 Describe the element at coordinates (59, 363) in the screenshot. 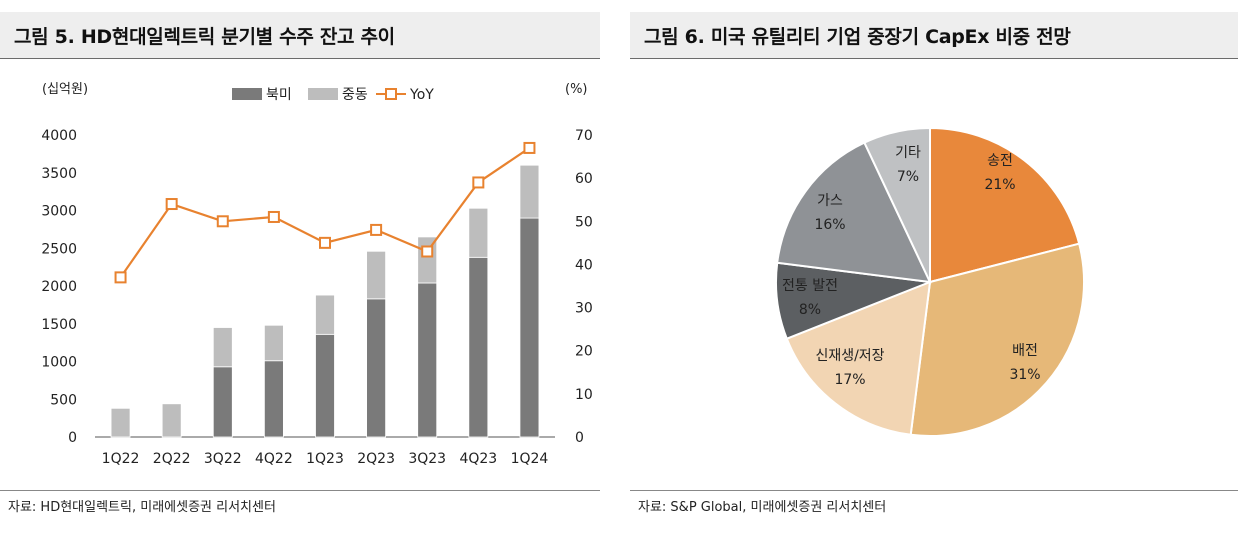

I see `y-left-tick-label: 1000` at that location.